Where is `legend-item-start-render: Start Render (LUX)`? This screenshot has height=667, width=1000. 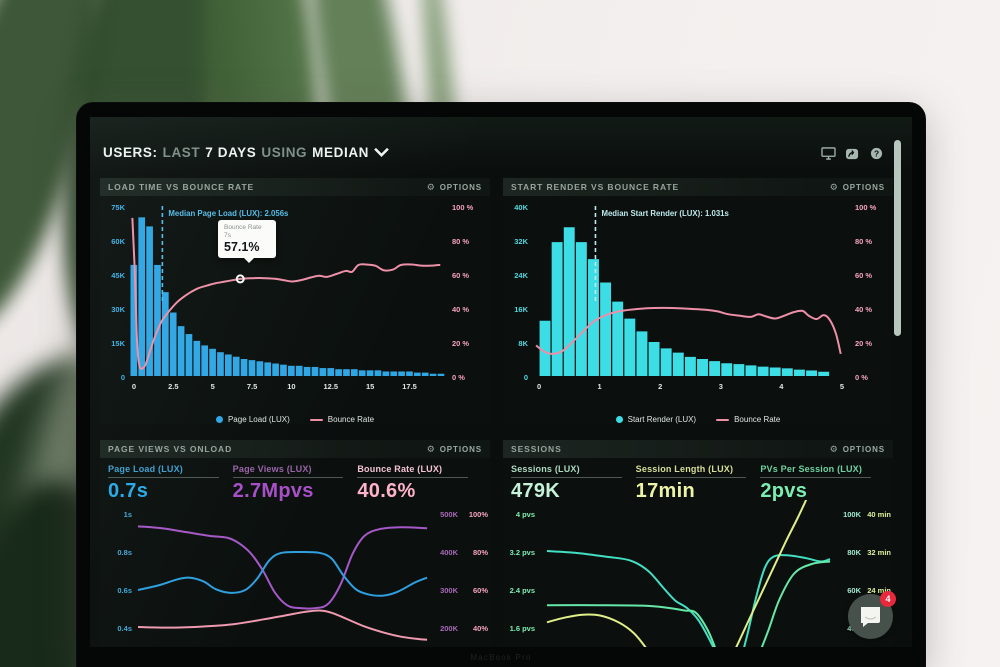 legend-item-start-render: Start Render (LUX) is located at coordinates (655, 419).